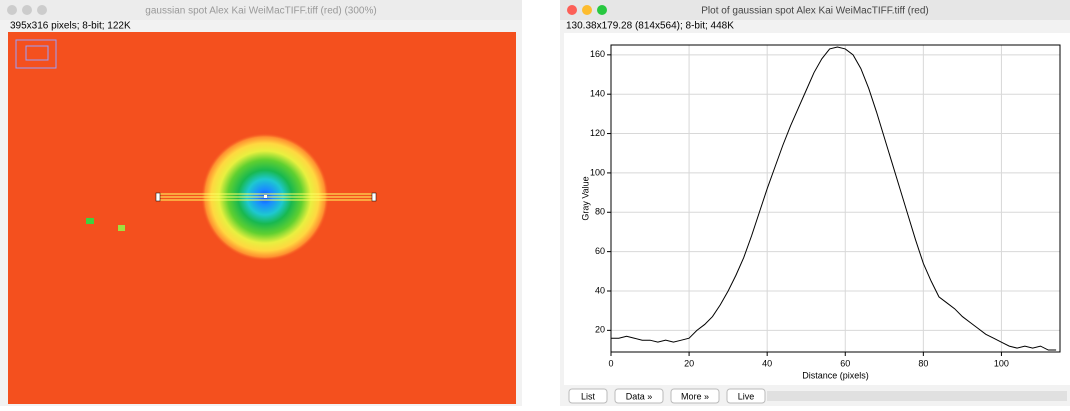 Image resolution: width=1070 pixels, height=411 pixels. I want to click on button: More », so click(695, 396).